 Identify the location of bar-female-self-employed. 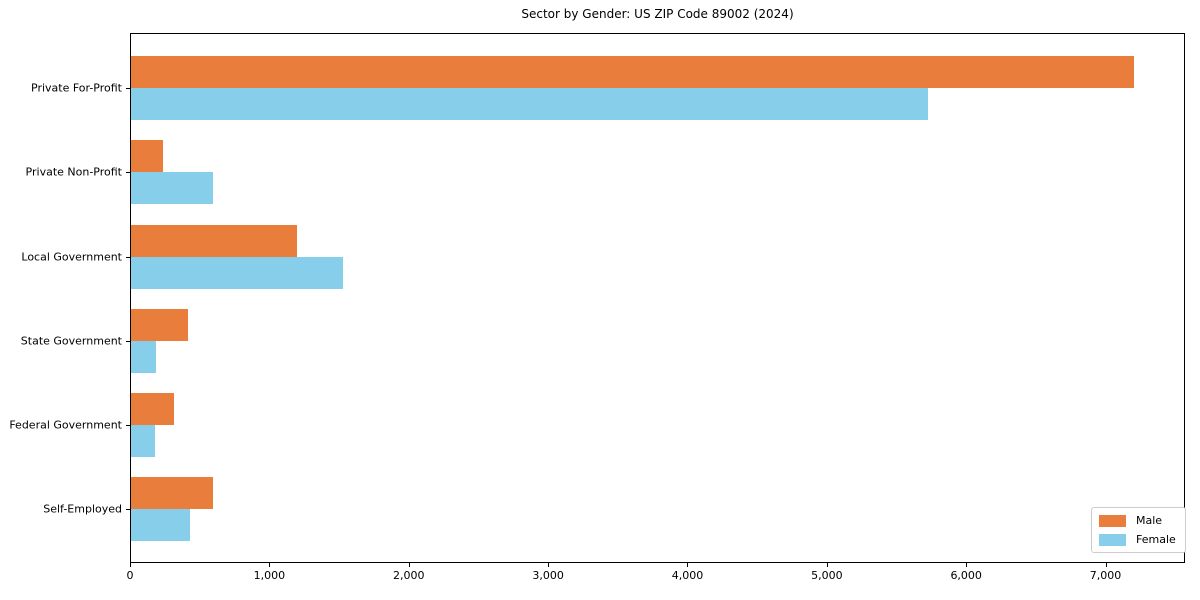
(160, 525).